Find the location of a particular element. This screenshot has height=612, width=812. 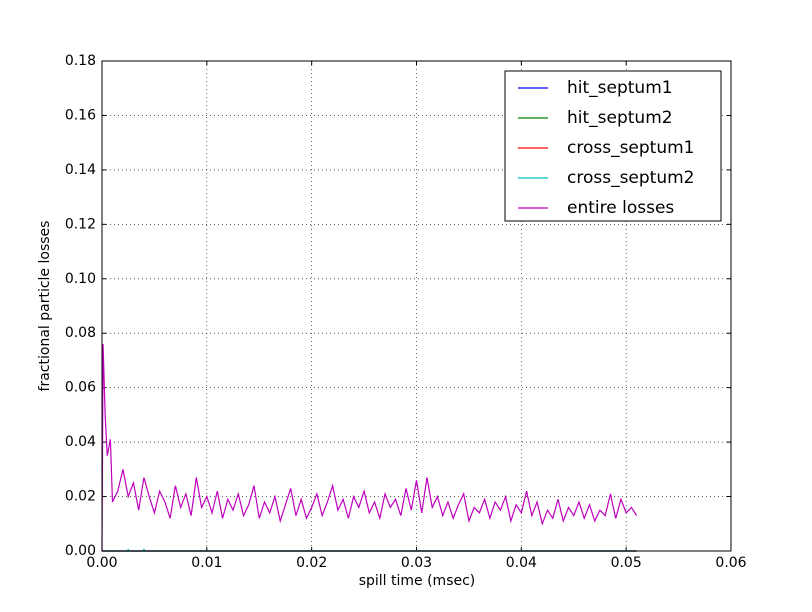

y-tick-label: 0.08 is located at coordinates (80, 333).